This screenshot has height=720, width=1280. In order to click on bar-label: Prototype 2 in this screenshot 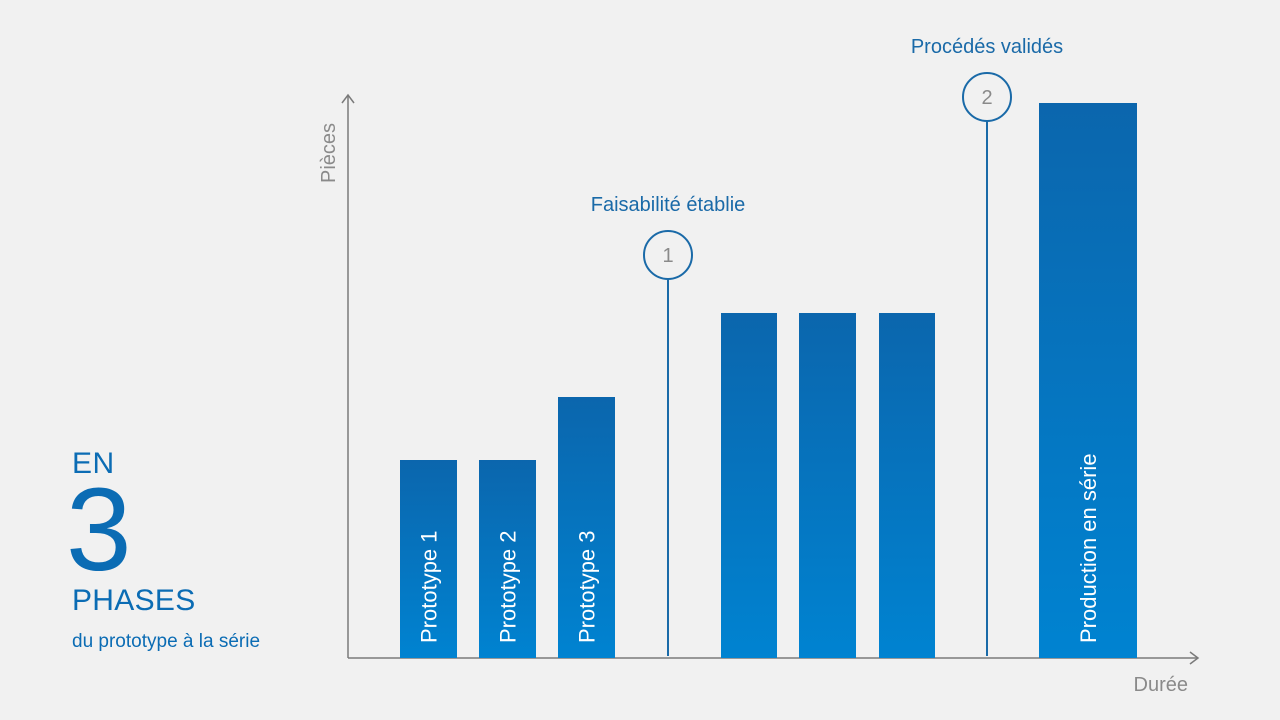, I will do `click(508, 586)`.